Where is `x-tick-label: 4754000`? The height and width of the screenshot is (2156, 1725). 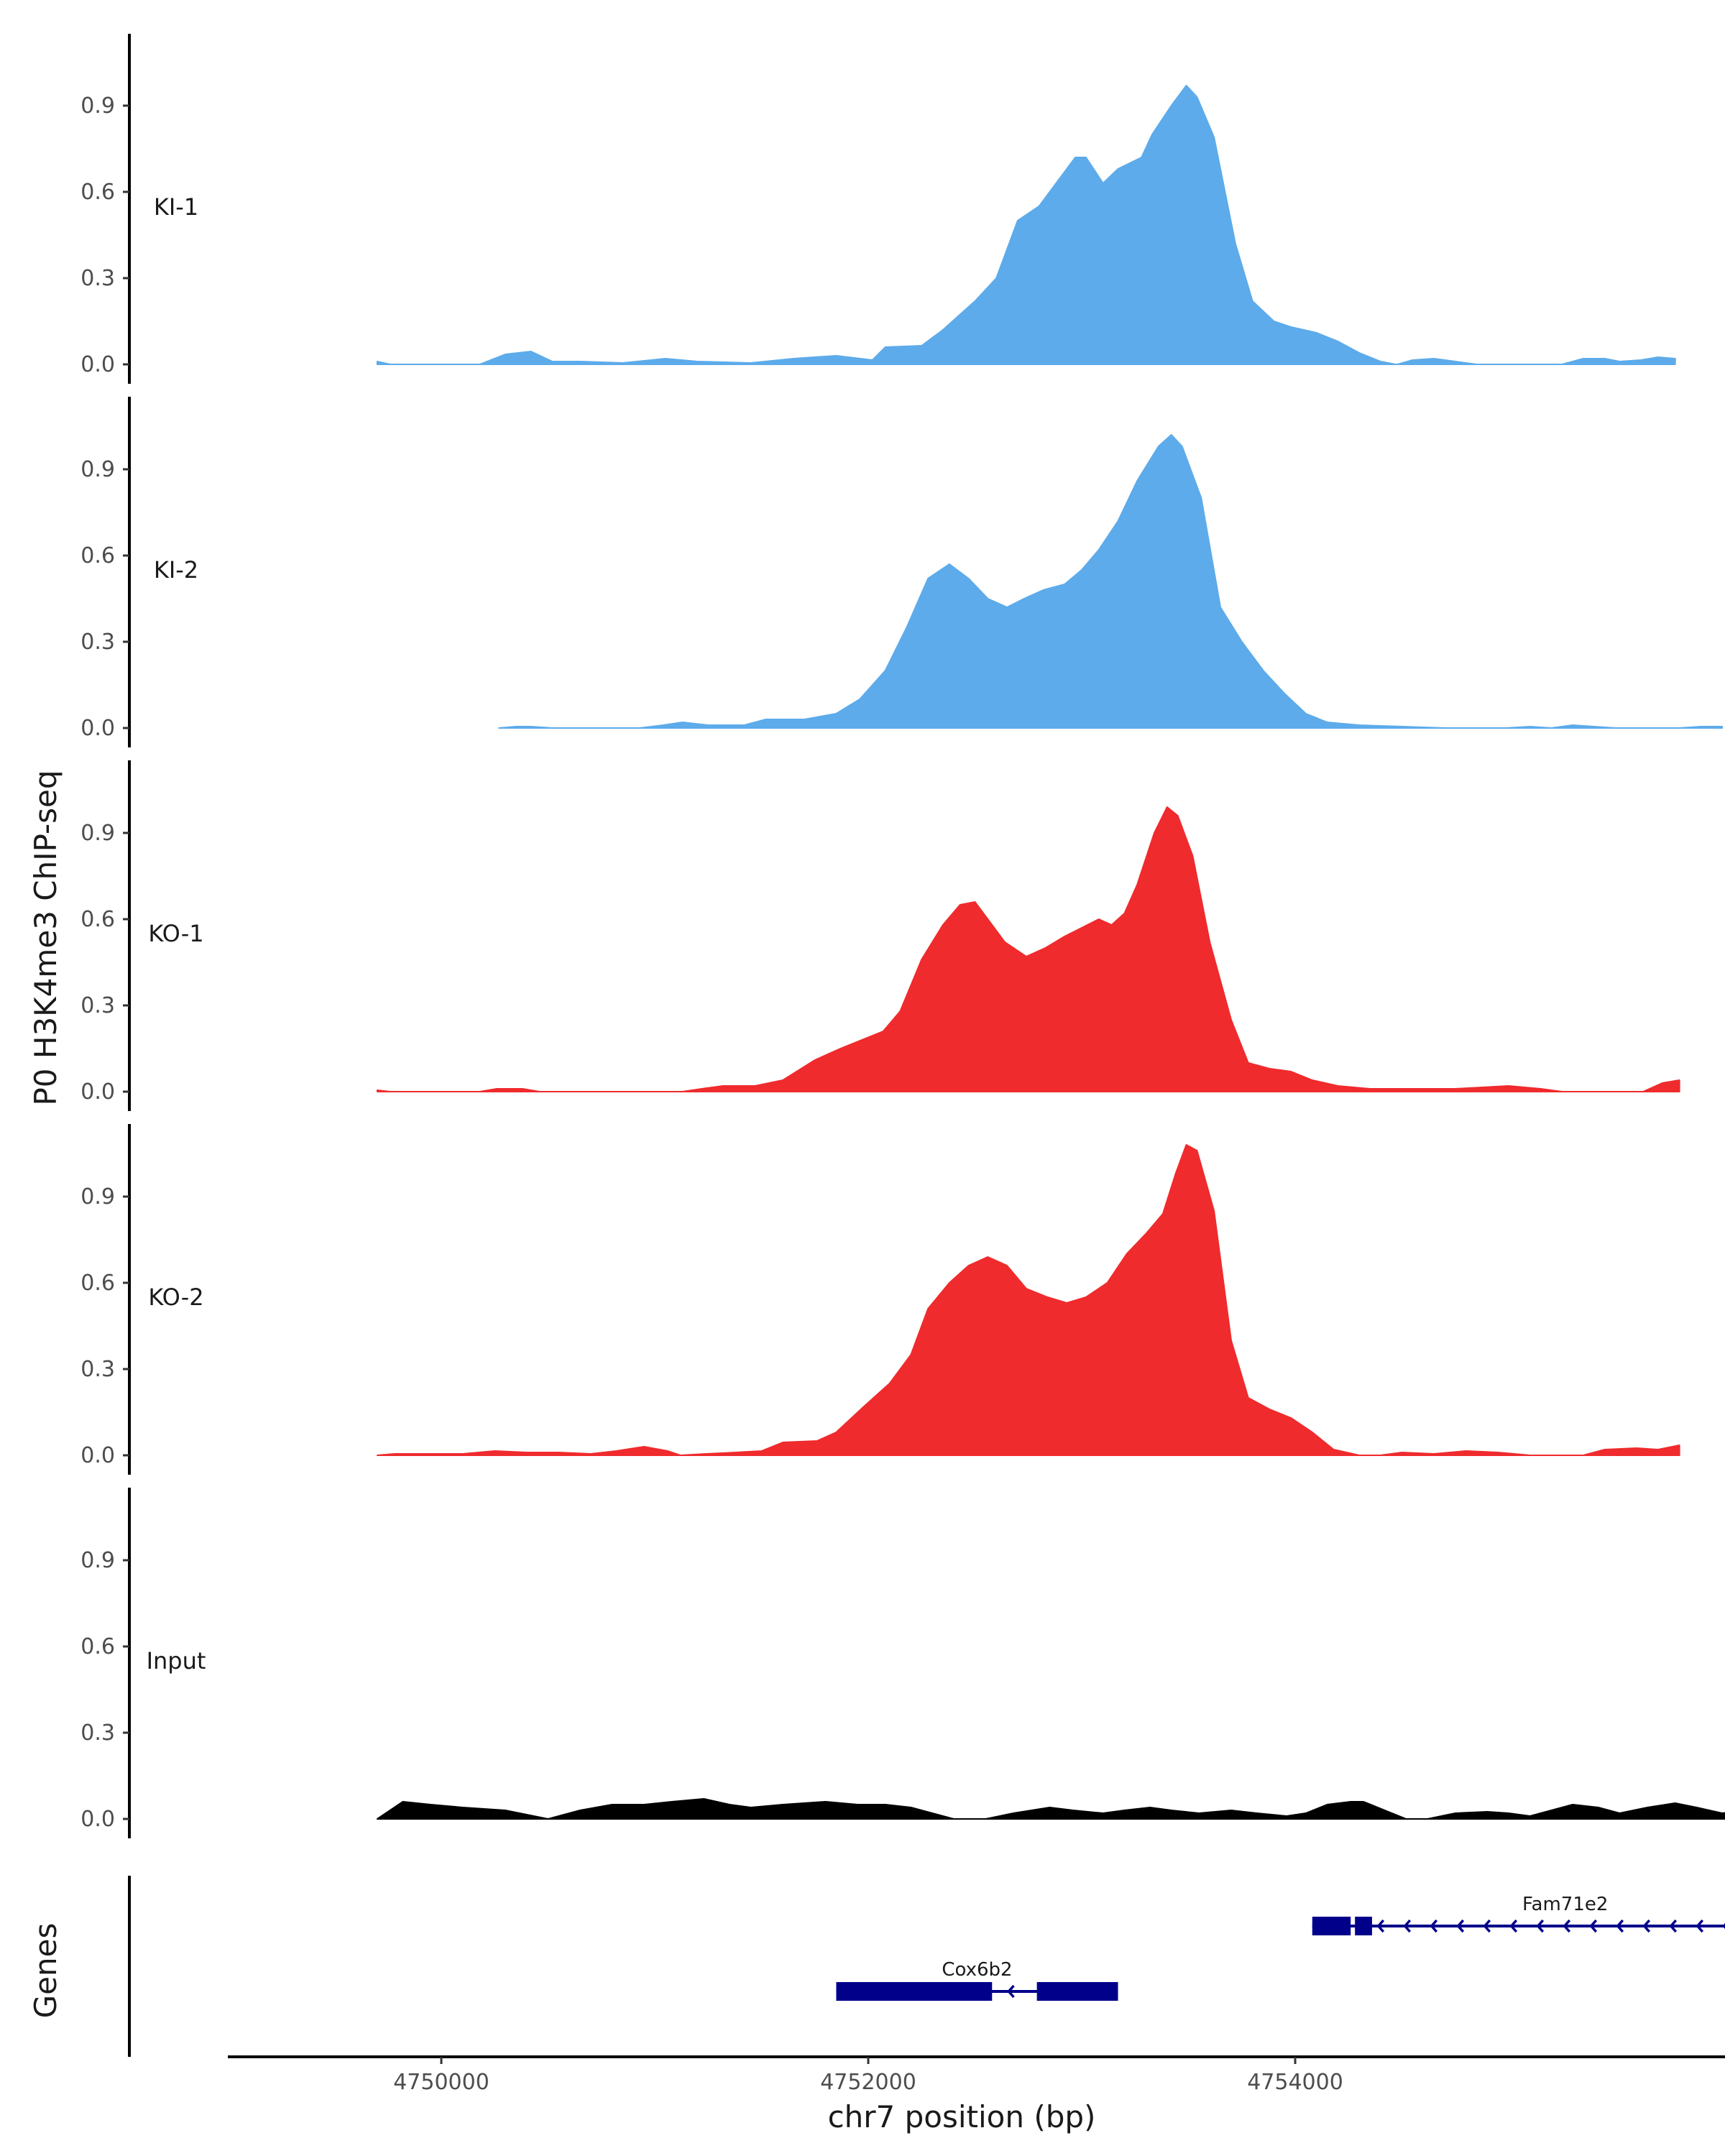 x-tick-label: 4754000 is located at coordinates (1295, 2082).